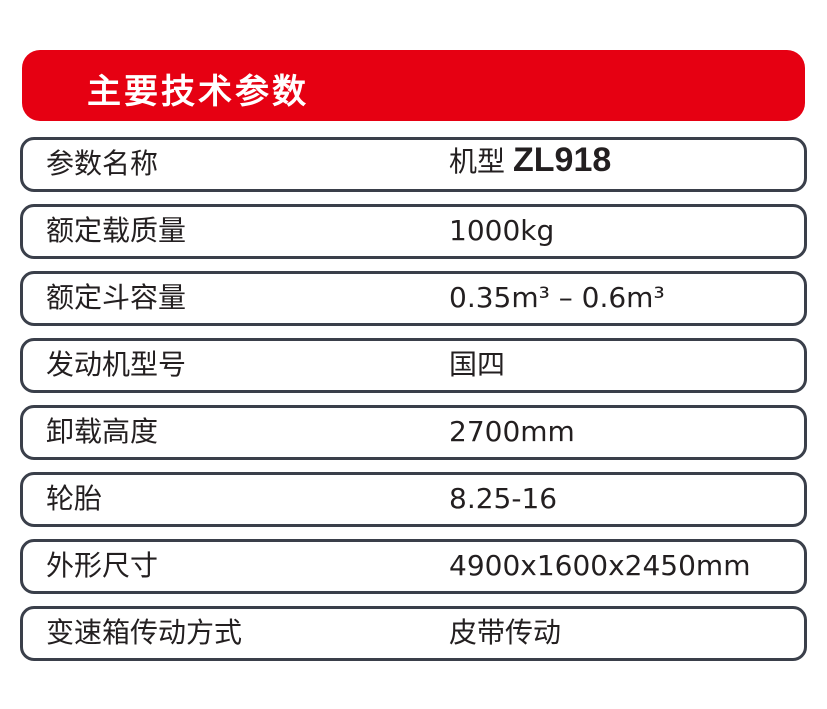  What do you see at coordinates (413, 231) in the screenshot?
I see `table-row: 额定载质量 1000kg` at bounding box center [413, 231].